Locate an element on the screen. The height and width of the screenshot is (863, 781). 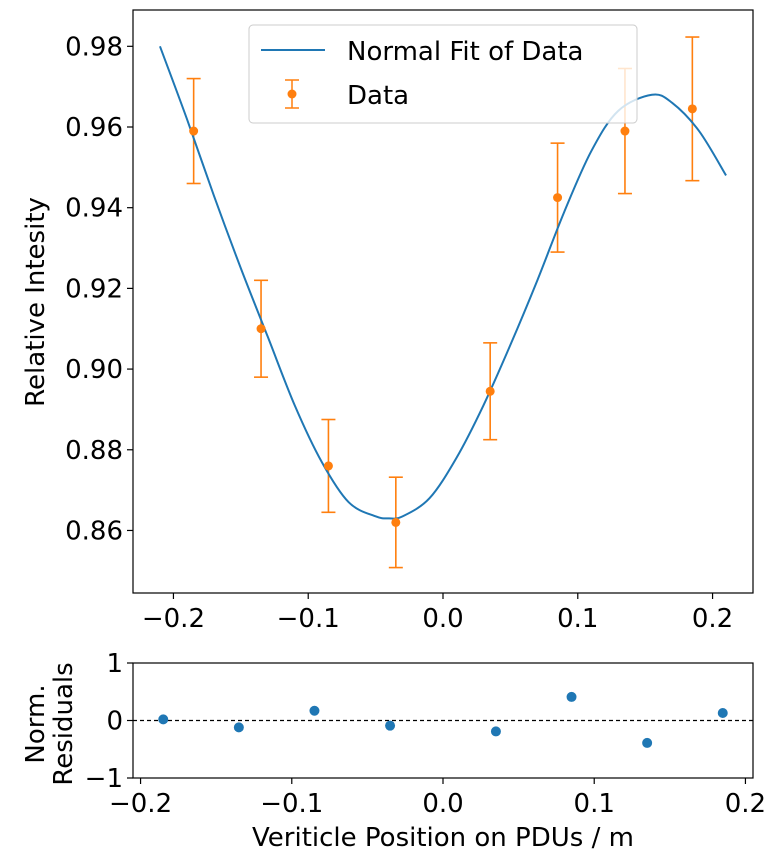
main-y-tick-label: 0.90 is located at coordinates (94, 370).